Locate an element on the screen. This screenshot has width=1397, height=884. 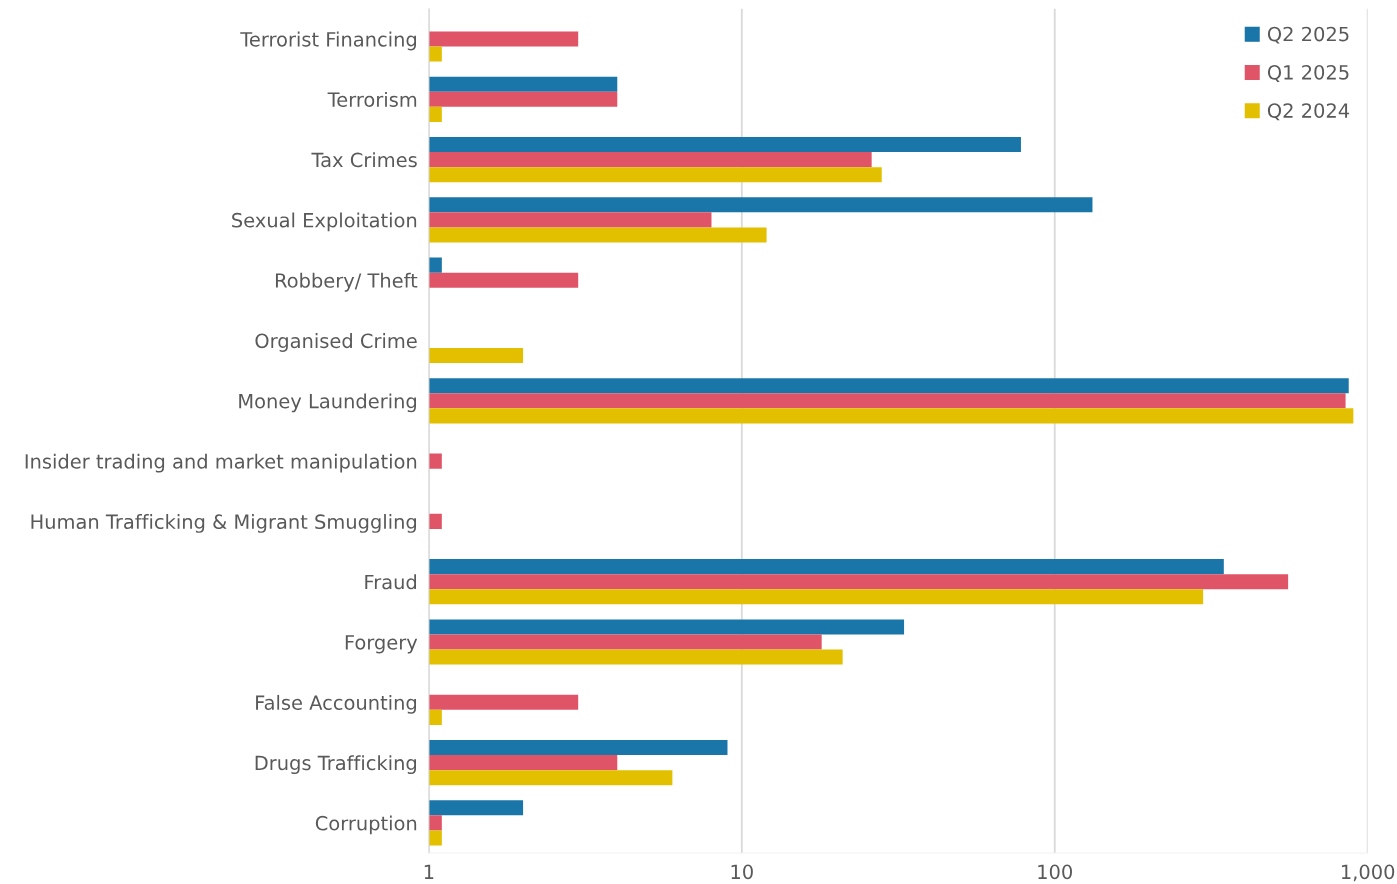
legend-label: Q2 2024 is located at coordinates (1308, 112).